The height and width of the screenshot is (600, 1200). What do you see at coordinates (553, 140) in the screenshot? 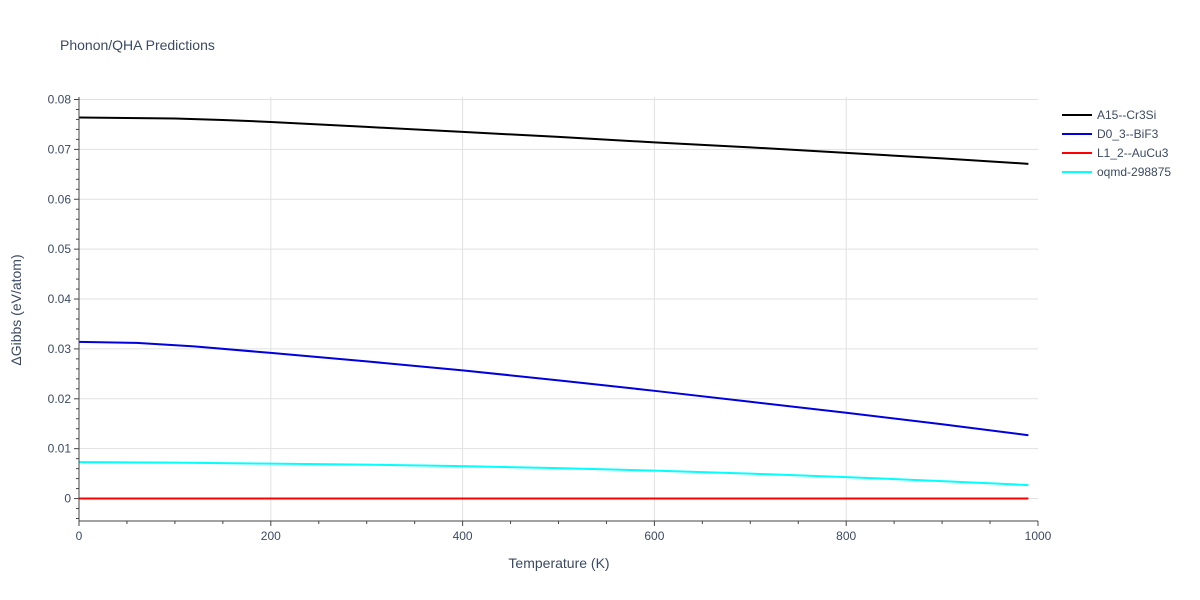
I see `series-line-a15-cr3si` at bounding box center [553, 140].